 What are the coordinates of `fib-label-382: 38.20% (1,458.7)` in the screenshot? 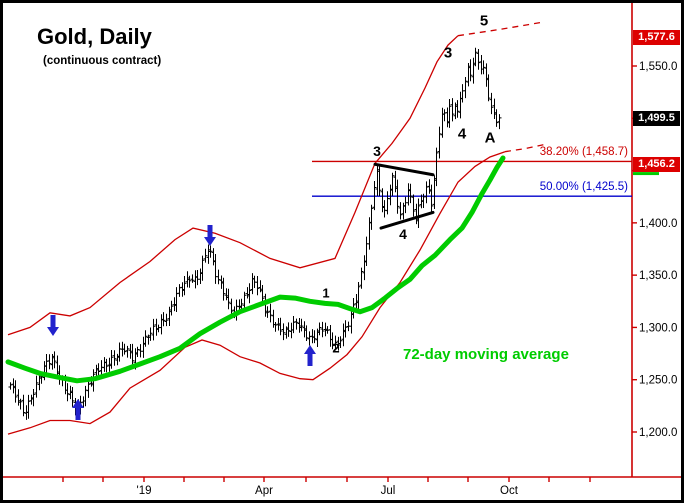 It's located at (583, 152).